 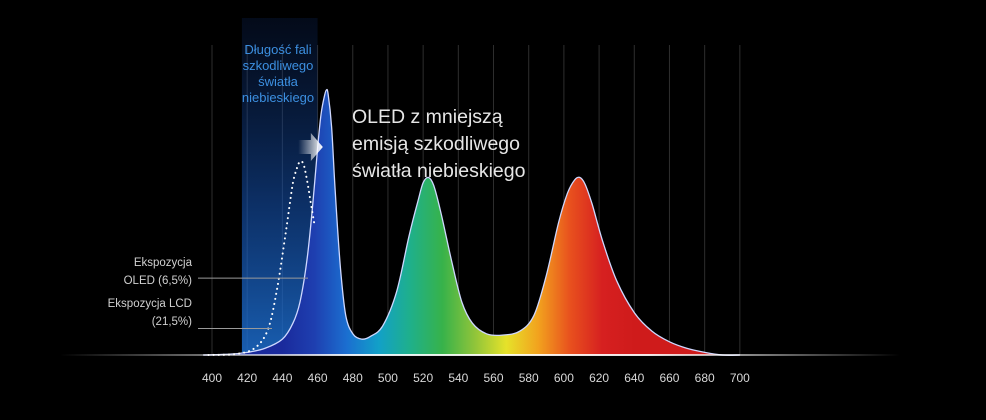 I want to click on x-tick-label: 440, so click(x=282, y=378).